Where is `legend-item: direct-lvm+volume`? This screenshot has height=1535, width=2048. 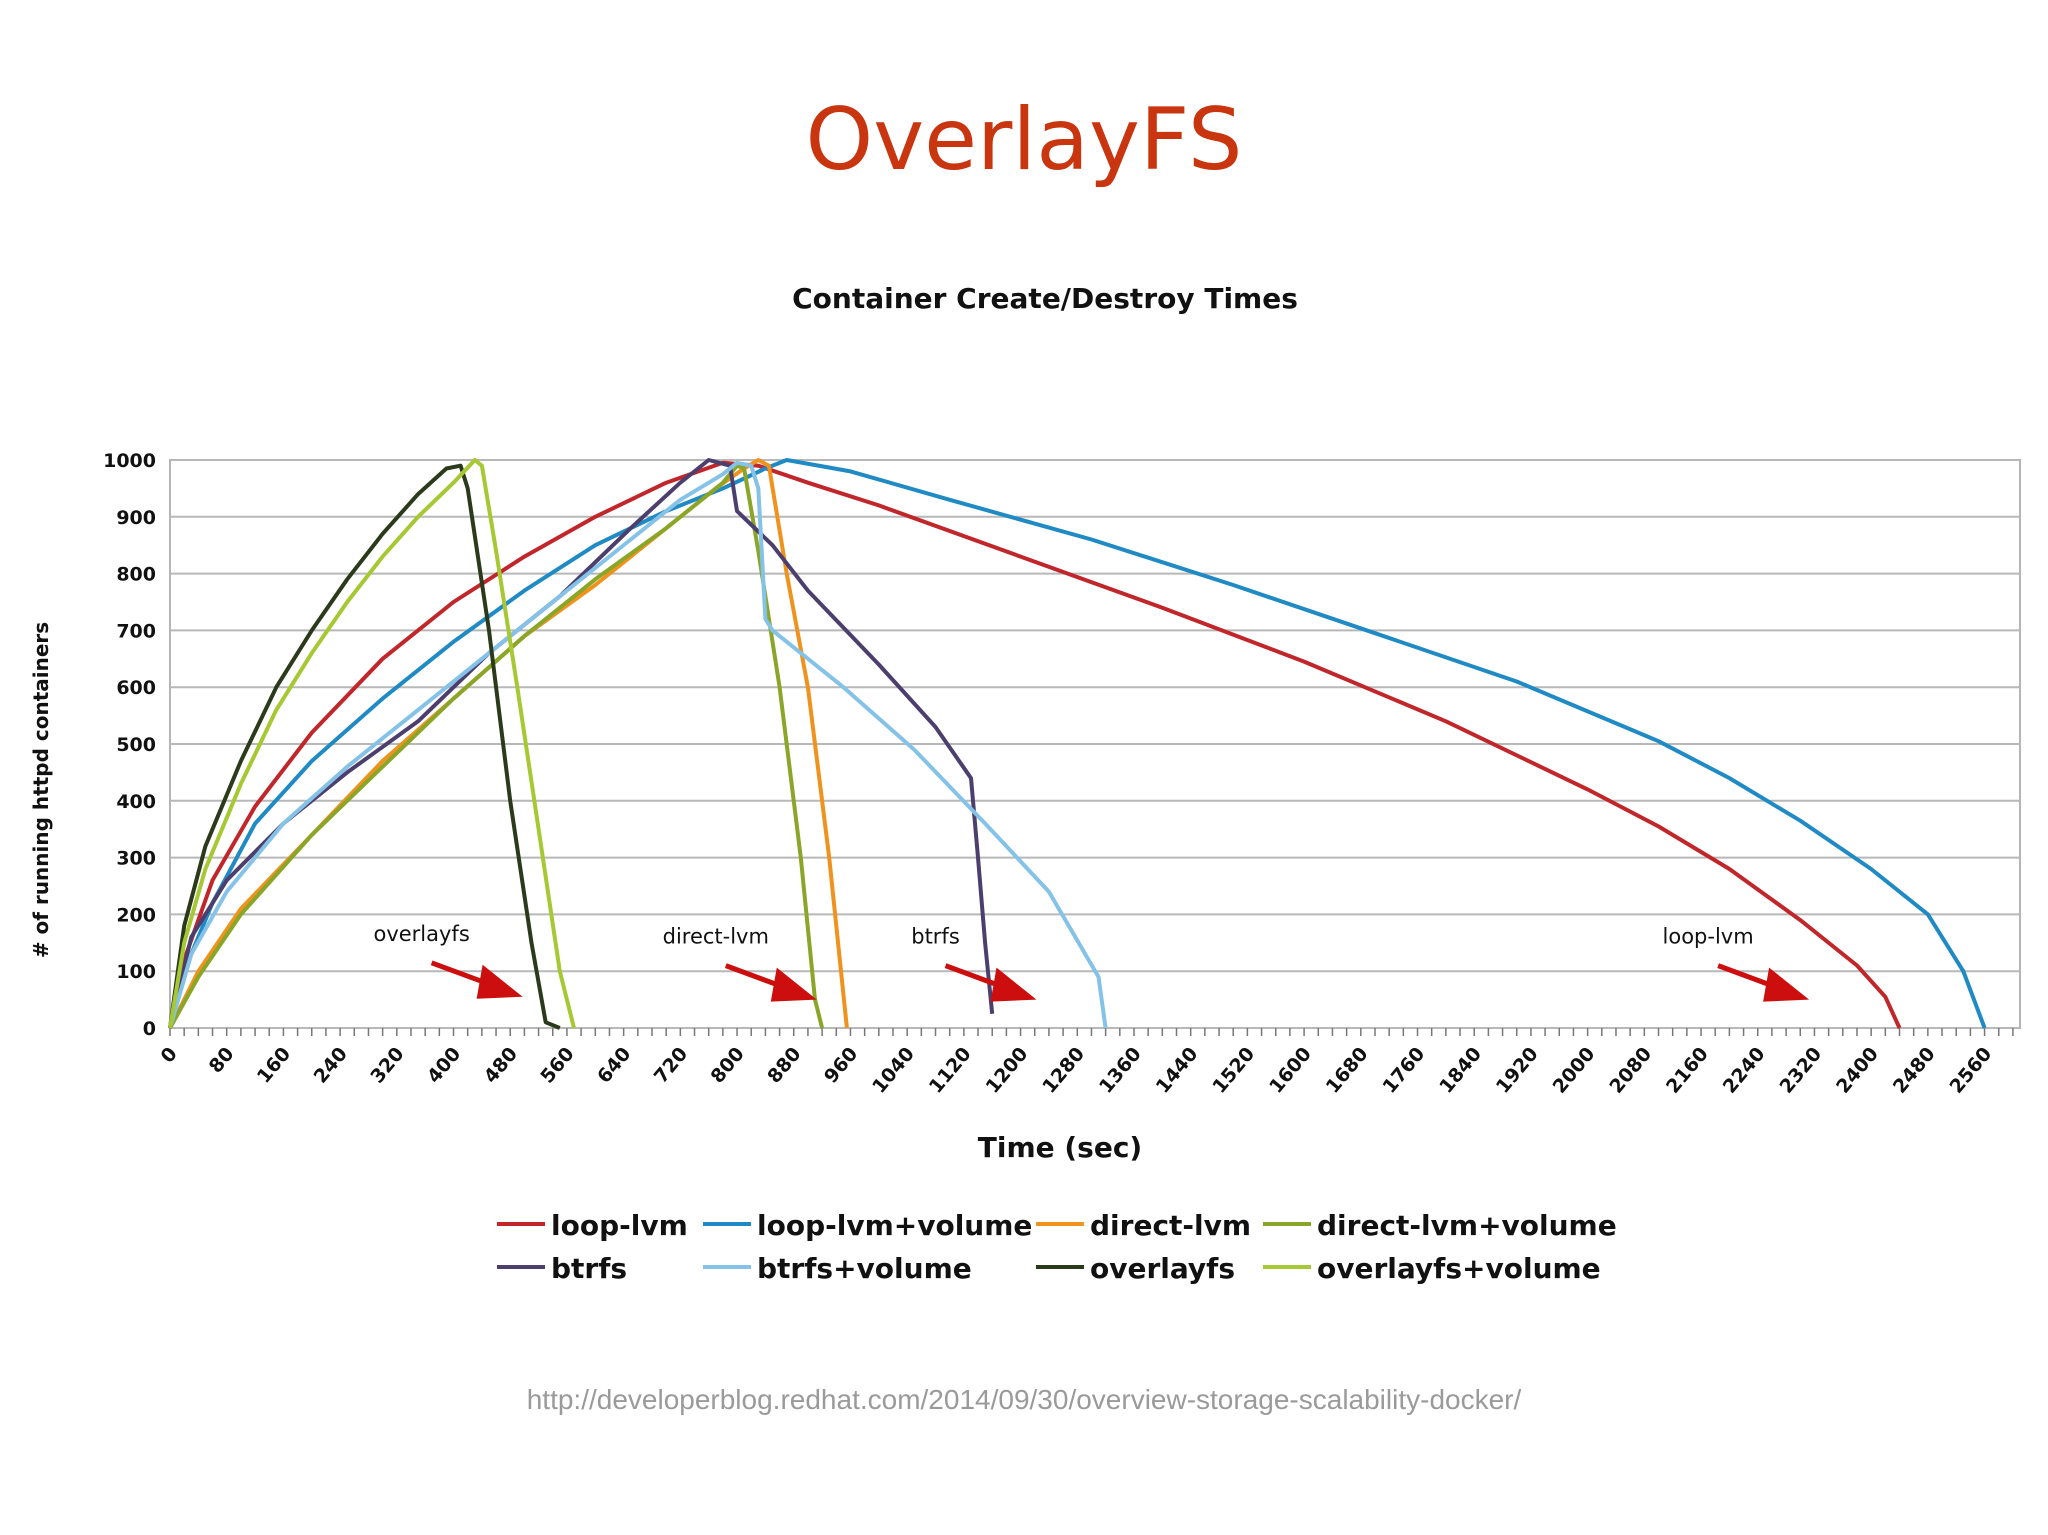
legend-item: direct-lvm+volume is located at coordinates (1440, 1225).